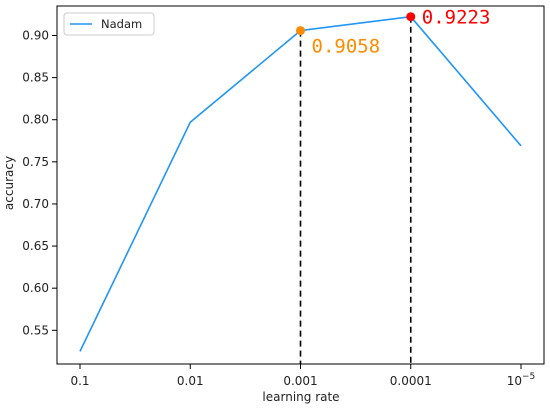 This screenshot has height=410, width=550. I want to click on legend-box, so click(109, 24).